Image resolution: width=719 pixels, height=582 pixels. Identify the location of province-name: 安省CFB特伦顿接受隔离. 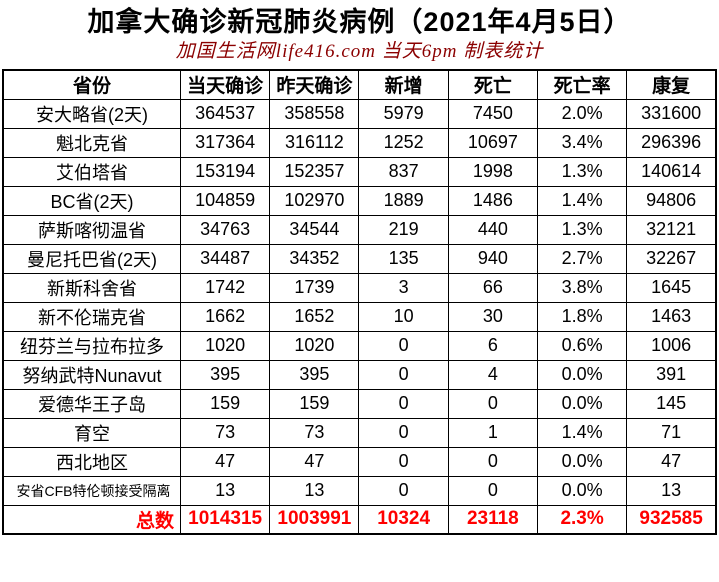
(91, 490).